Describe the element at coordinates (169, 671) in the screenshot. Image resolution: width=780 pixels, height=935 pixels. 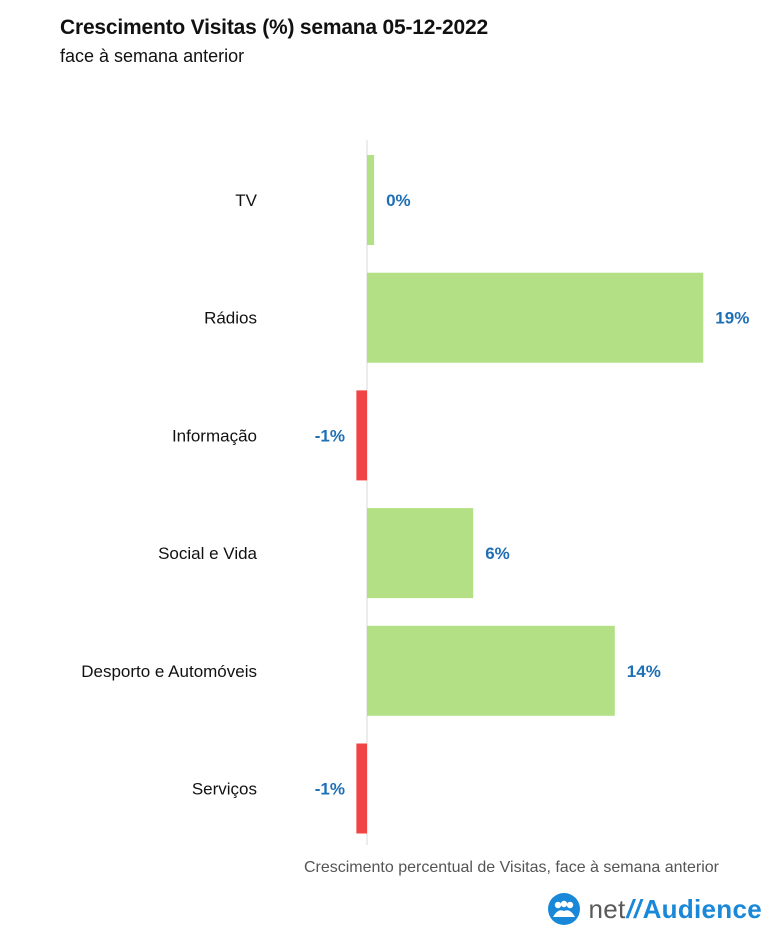
I see `category-label: Desporto e Automóveis` at that location.